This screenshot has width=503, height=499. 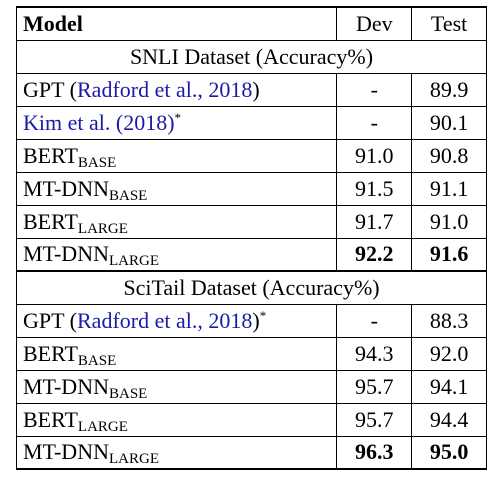 I want to click on table-row: BERTBASE 91.0 90.8, so click(x=251, y=156).